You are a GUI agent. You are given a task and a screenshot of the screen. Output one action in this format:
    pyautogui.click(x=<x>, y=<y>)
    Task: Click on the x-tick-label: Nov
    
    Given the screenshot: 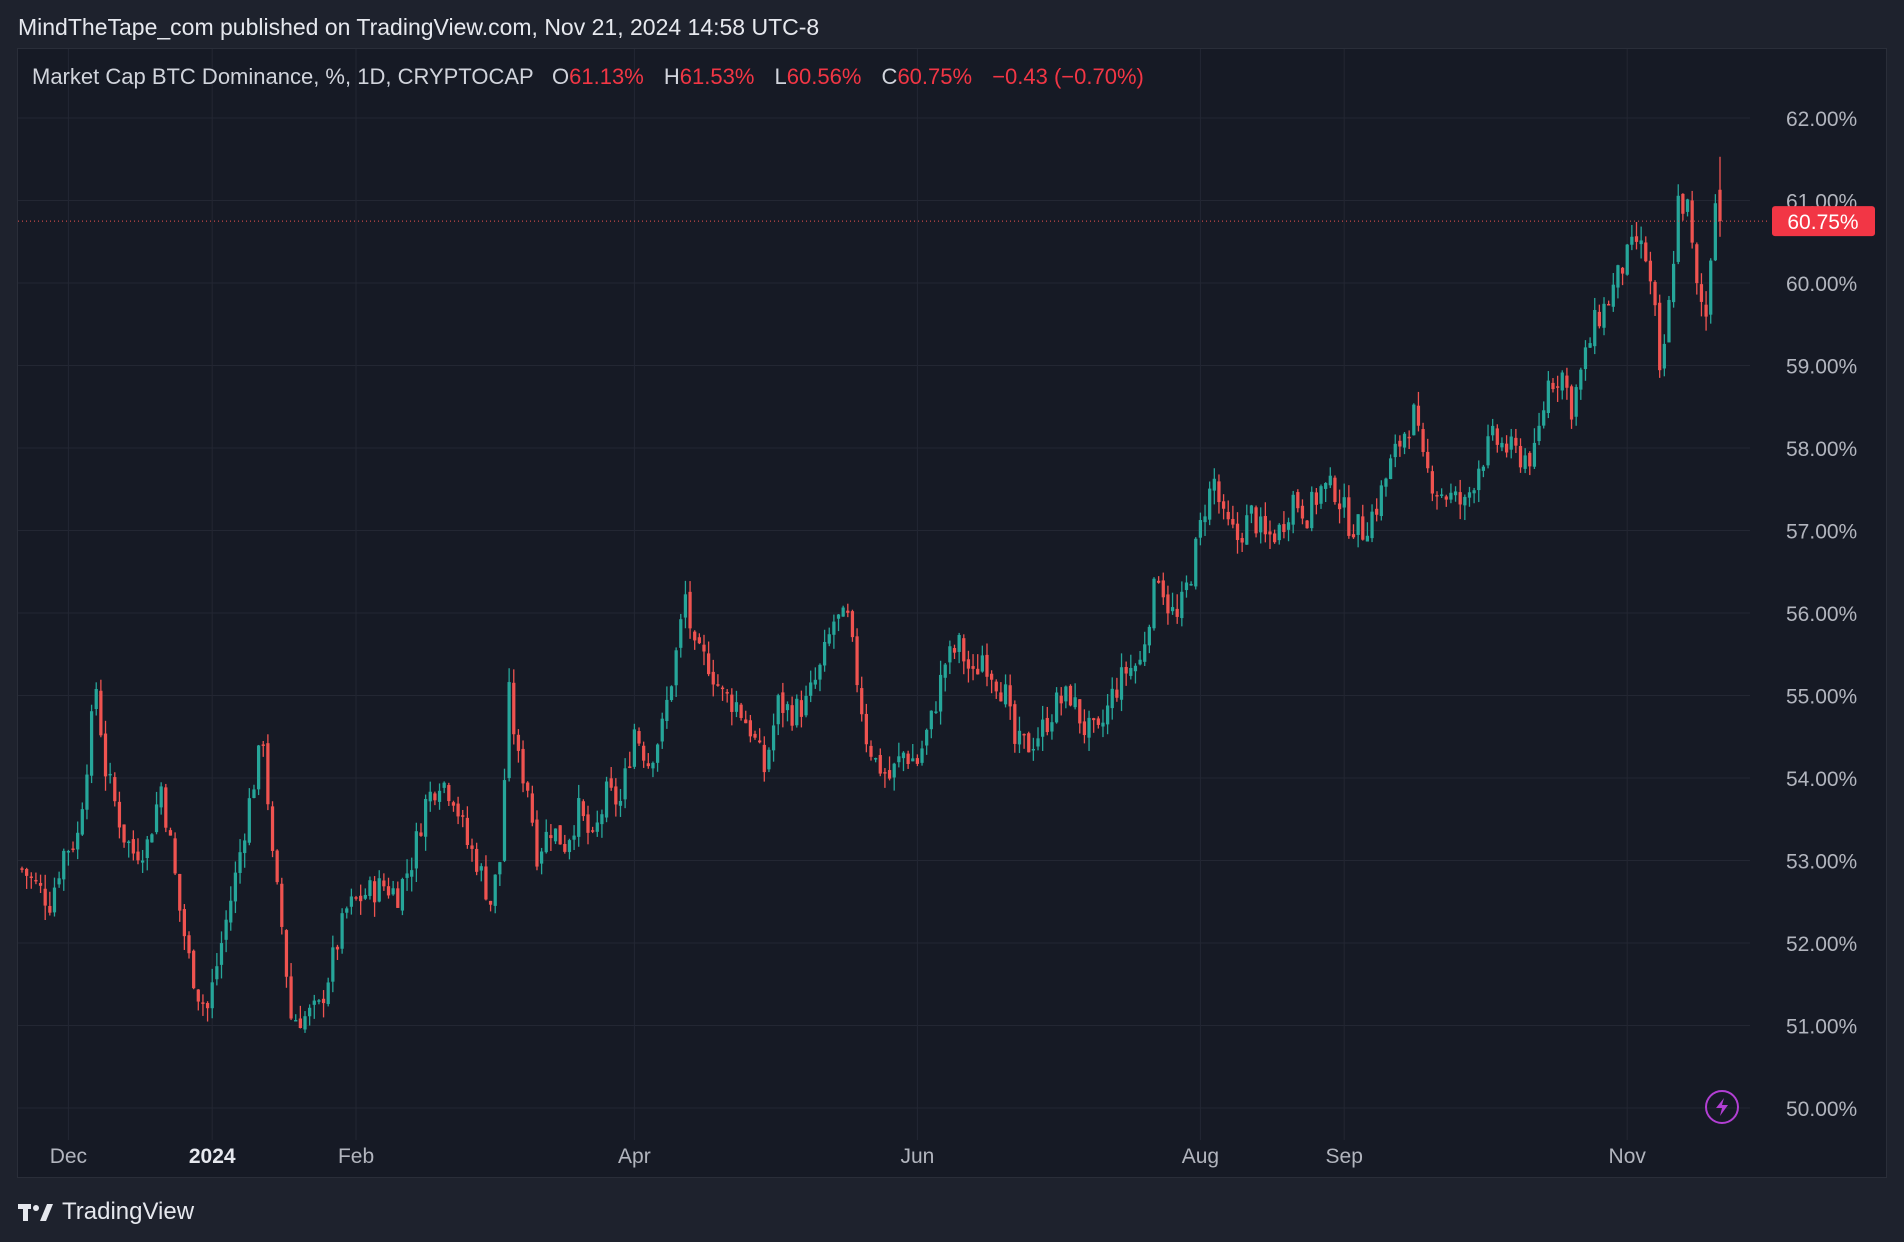 What is the action you would take?
    pyautogui.click(x=1628, y=1156)
    